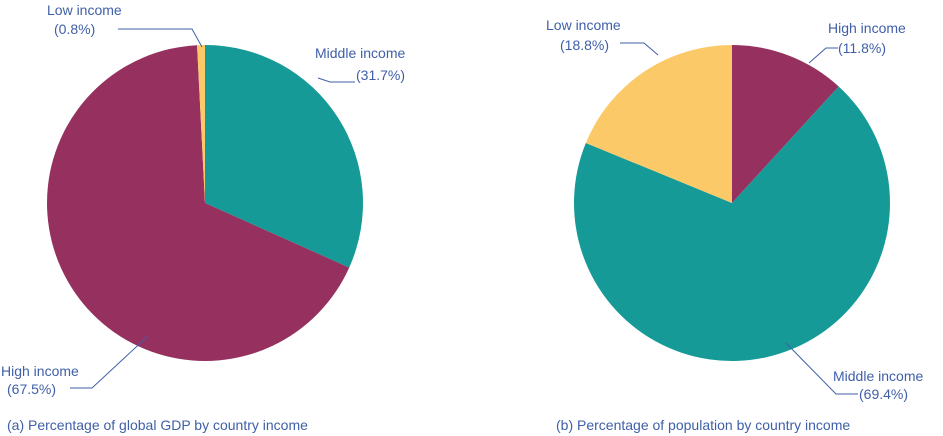  What do you see at coordinates (84, 10) in the screenshot?
I see `label-a-low-name: Low income` at bounding box center [84, 10].